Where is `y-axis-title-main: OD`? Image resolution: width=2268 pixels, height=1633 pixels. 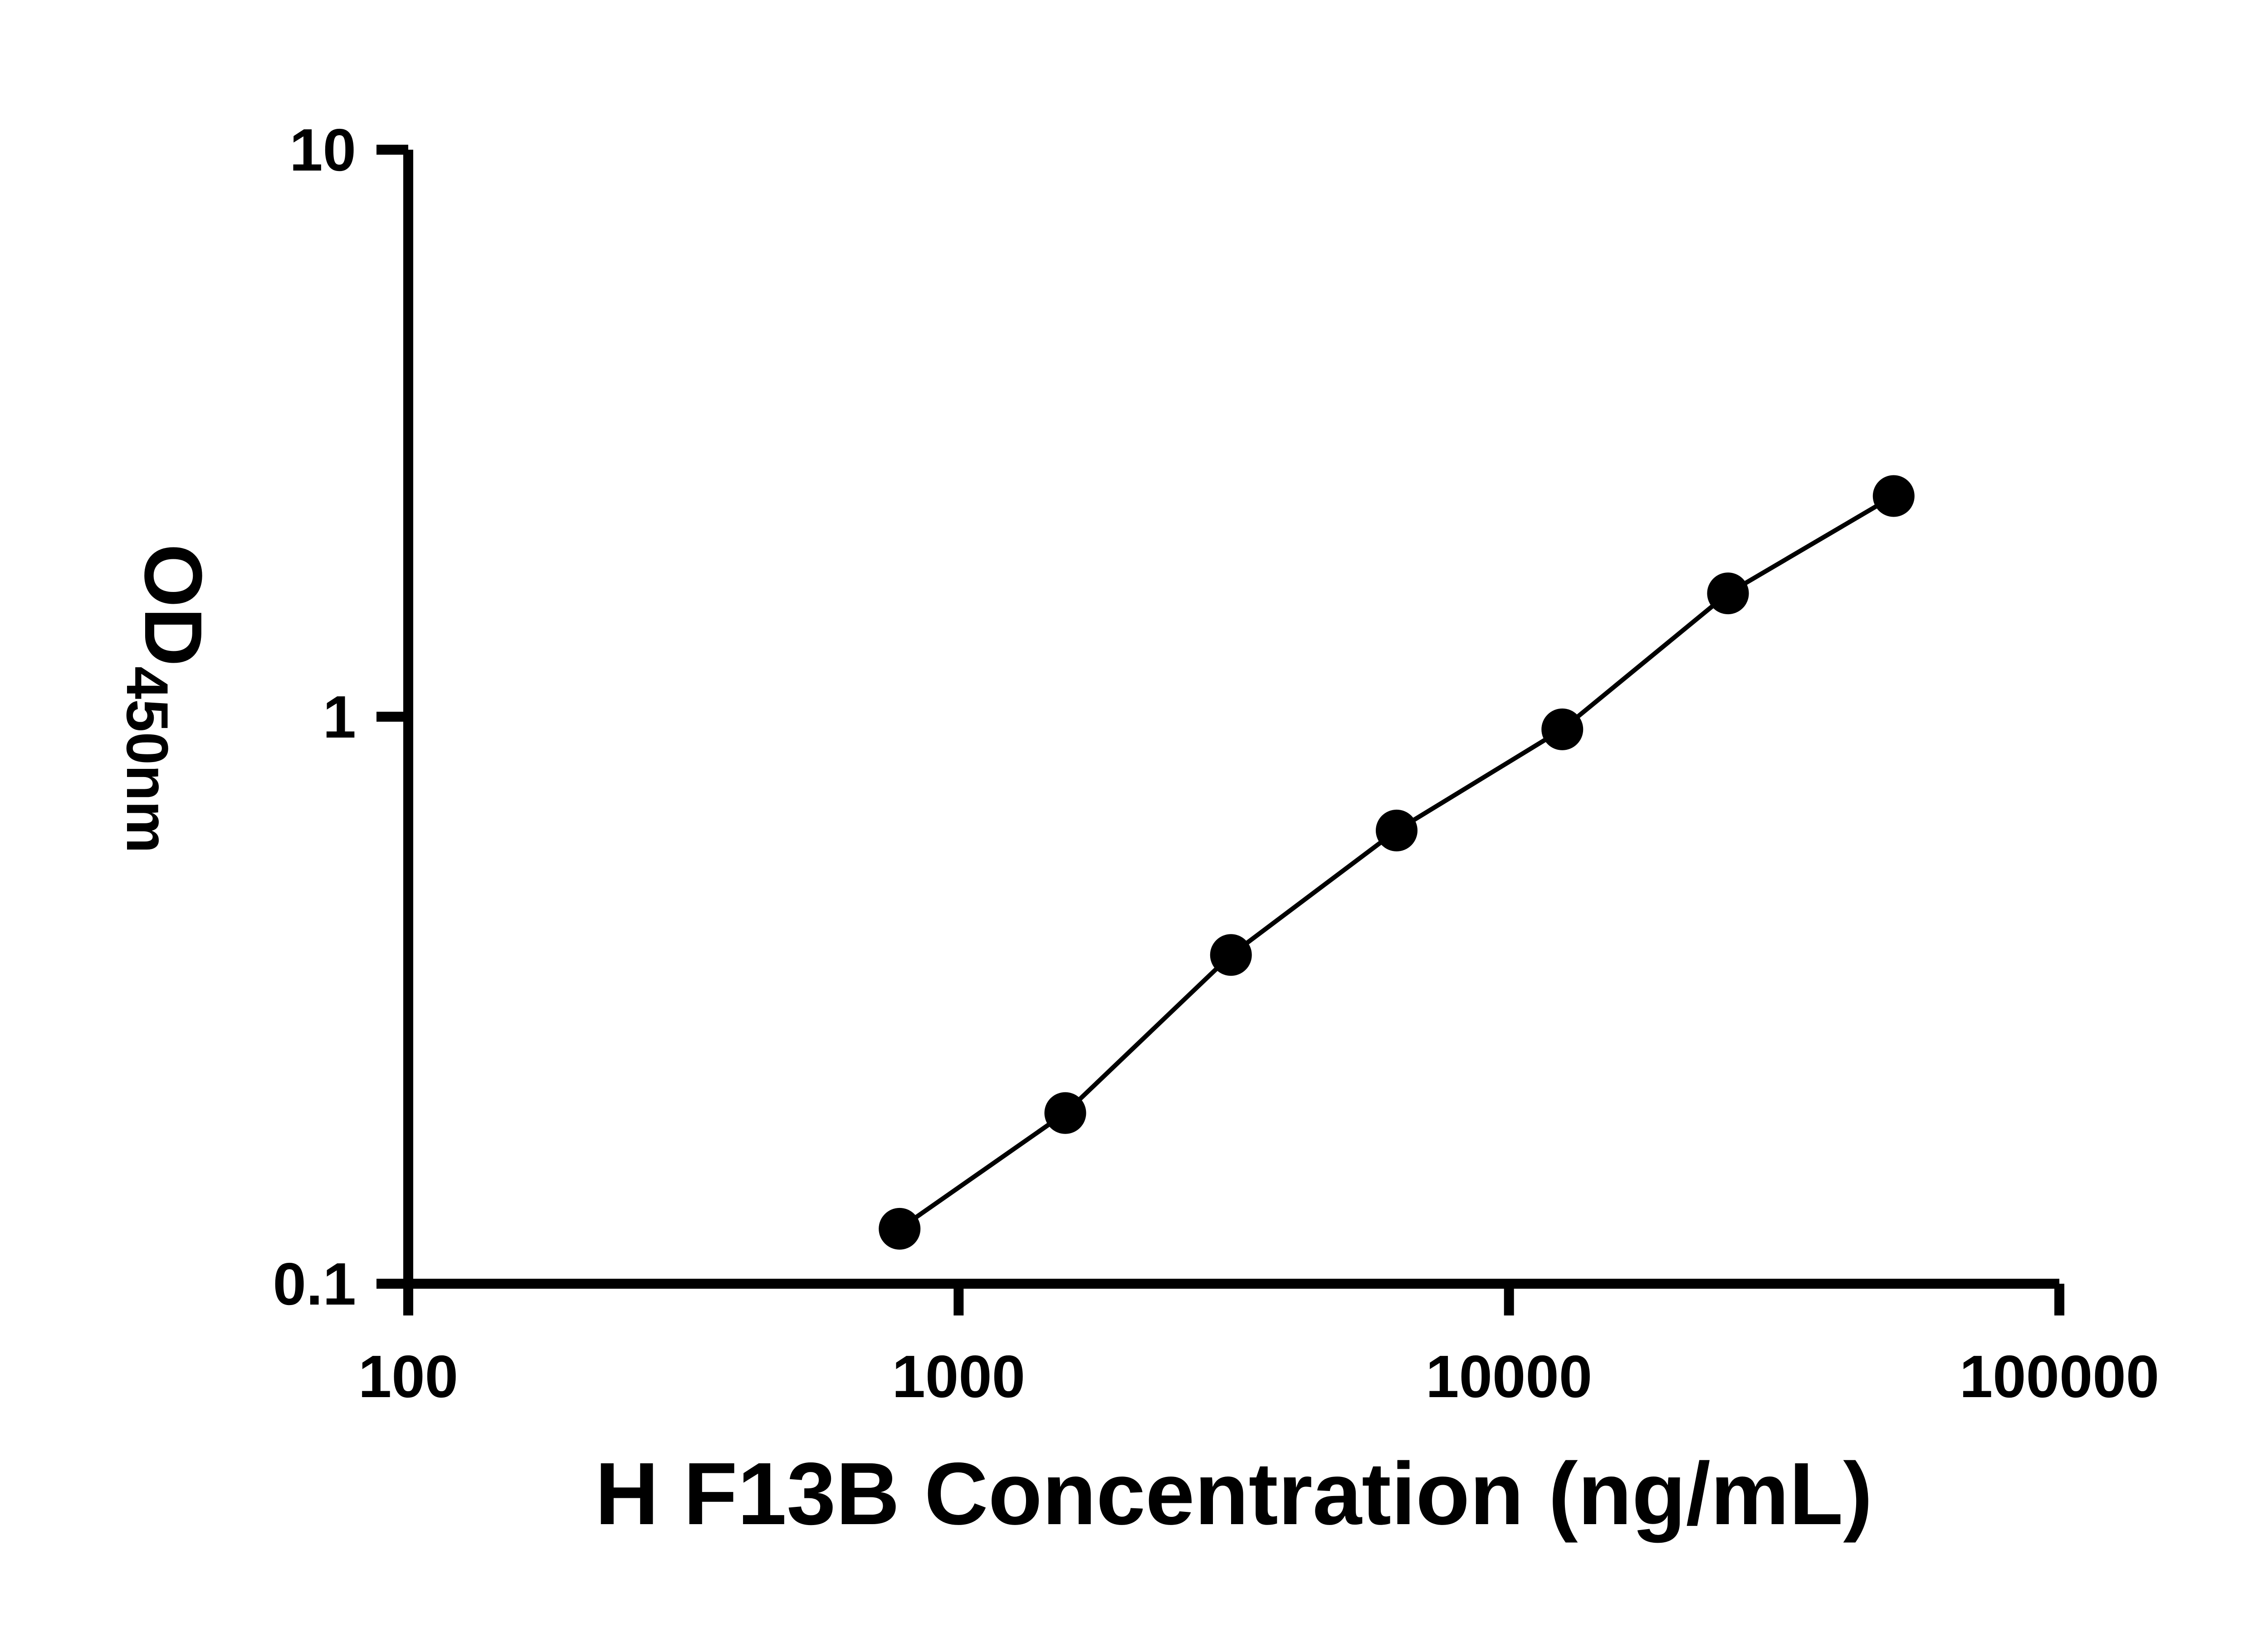 y-axis-title-main: OD is located at coordinates (173, 605).